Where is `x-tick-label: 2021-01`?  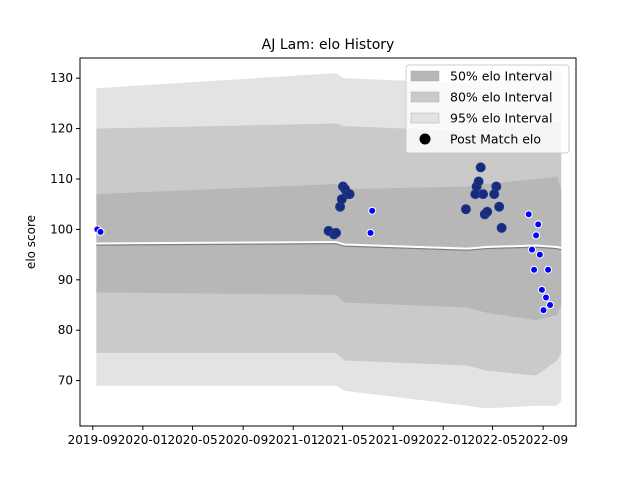 x-tick-label: 2021-01 is located at coordinates (293, 440).